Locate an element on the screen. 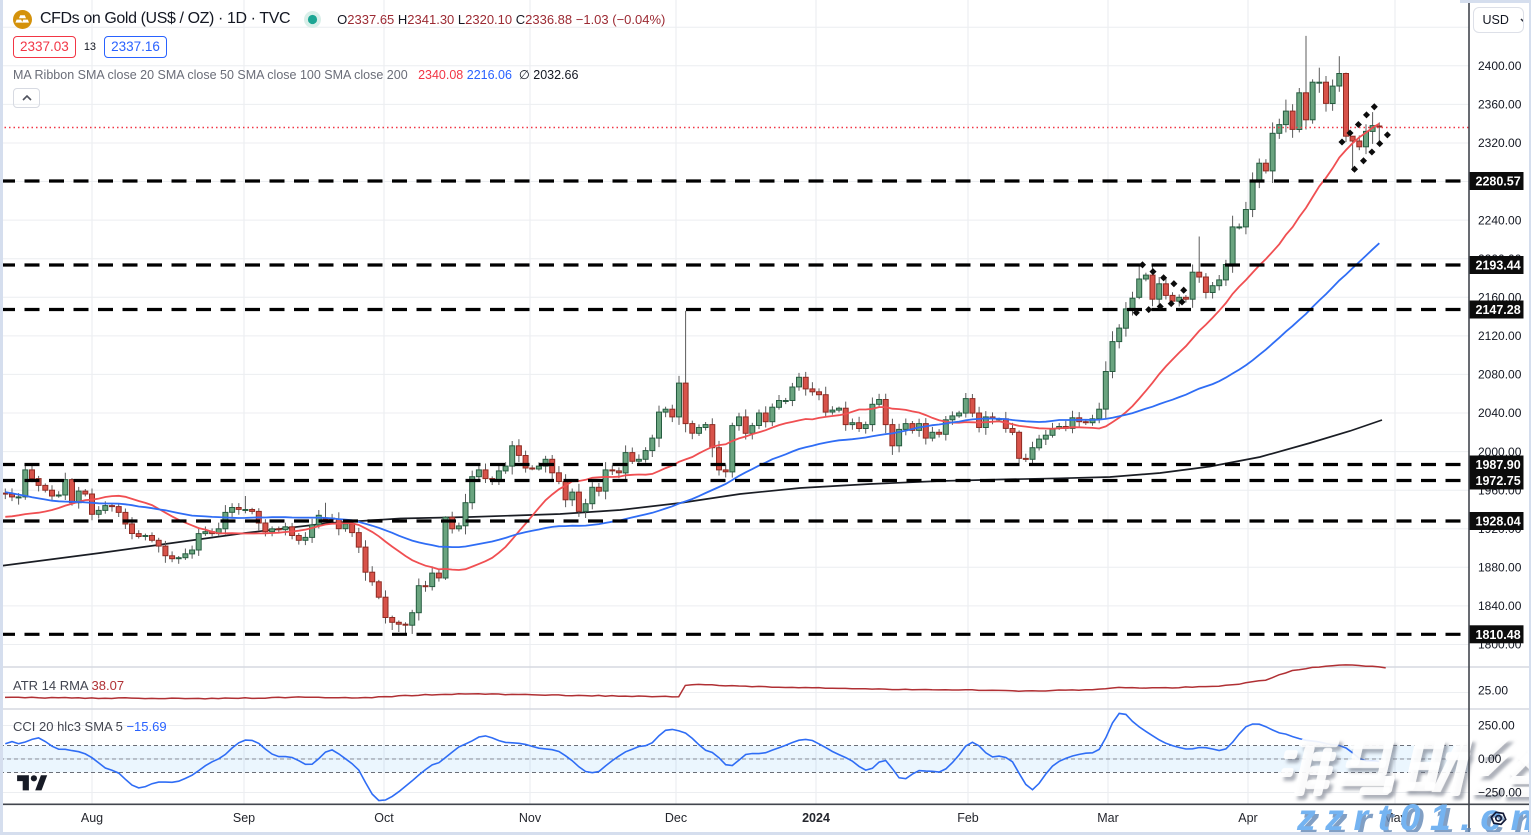  svg-text: 0.00 is located at coordinates (1490, 759).